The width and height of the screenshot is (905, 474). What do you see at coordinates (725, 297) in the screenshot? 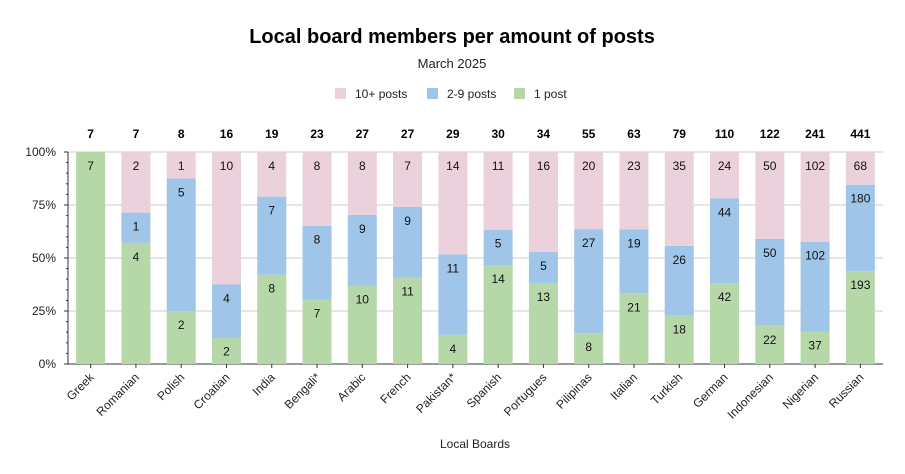
I see `segment-value-label: 42` at bounding box center [725, 297].